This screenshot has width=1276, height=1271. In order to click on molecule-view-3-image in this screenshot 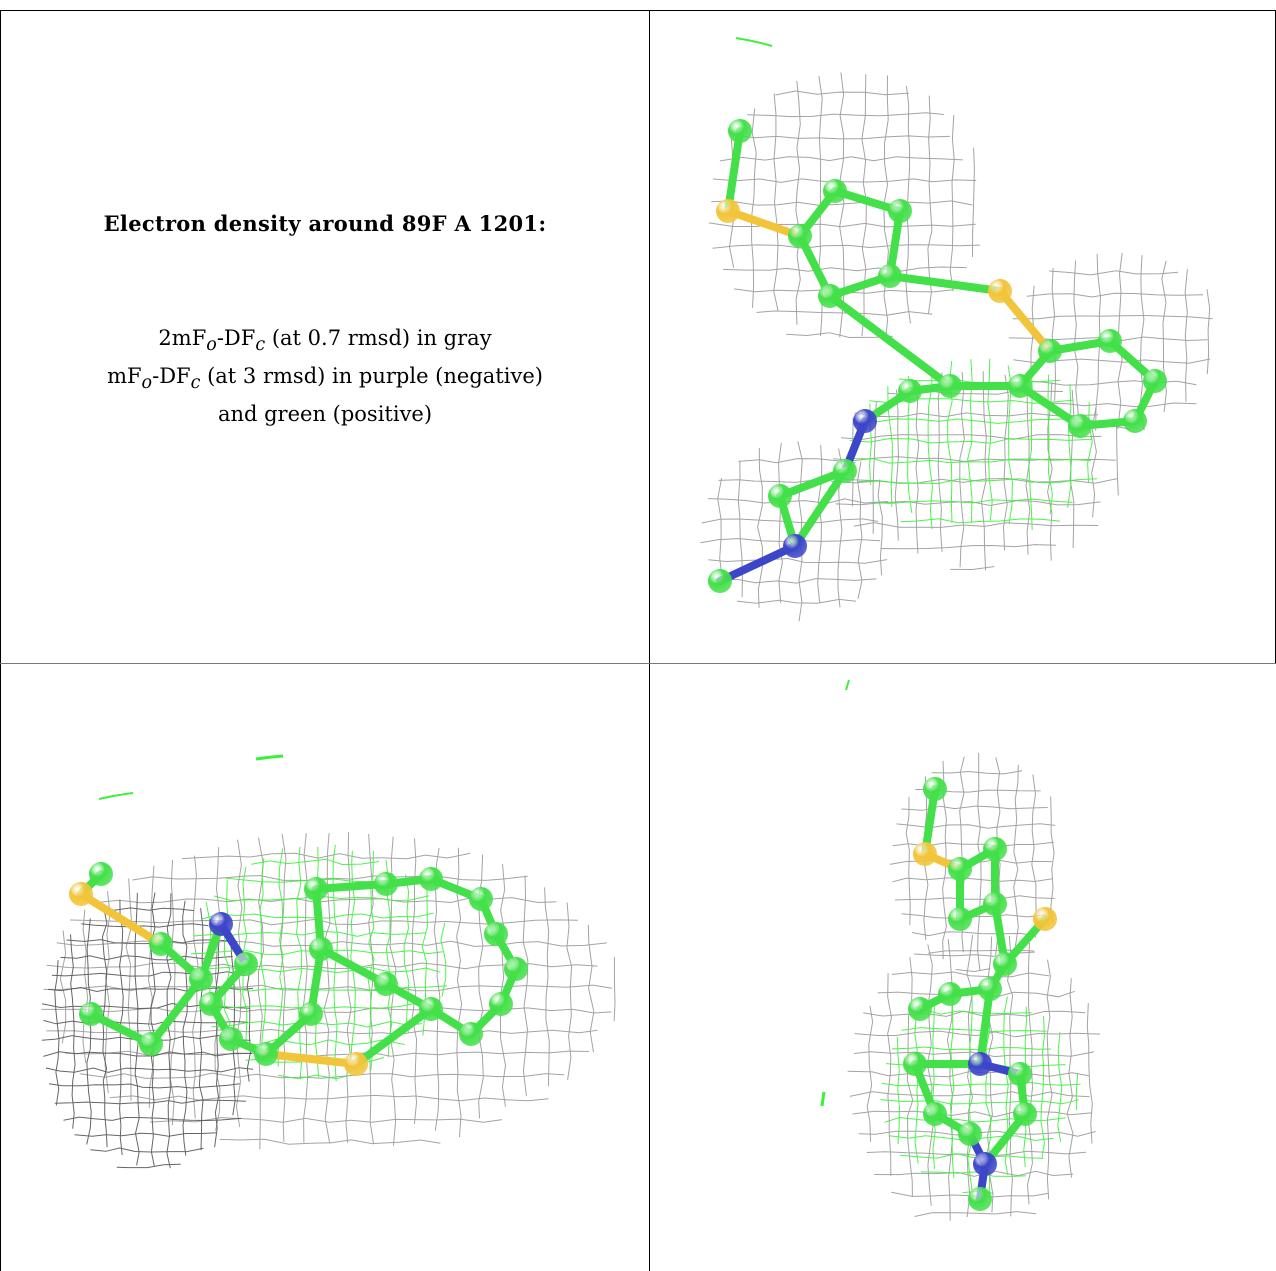, I will do `click(960, 950)`.